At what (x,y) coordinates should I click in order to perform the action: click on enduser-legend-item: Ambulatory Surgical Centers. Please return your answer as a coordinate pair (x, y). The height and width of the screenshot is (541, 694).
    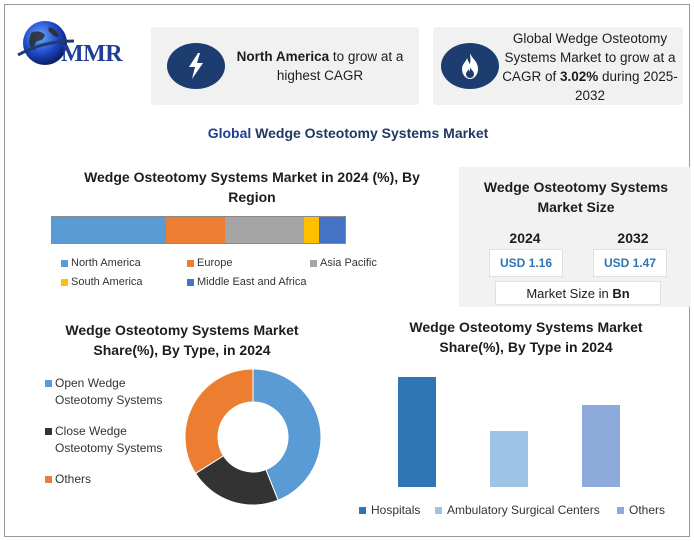
    Looking at the image, I should click on (517, 510).